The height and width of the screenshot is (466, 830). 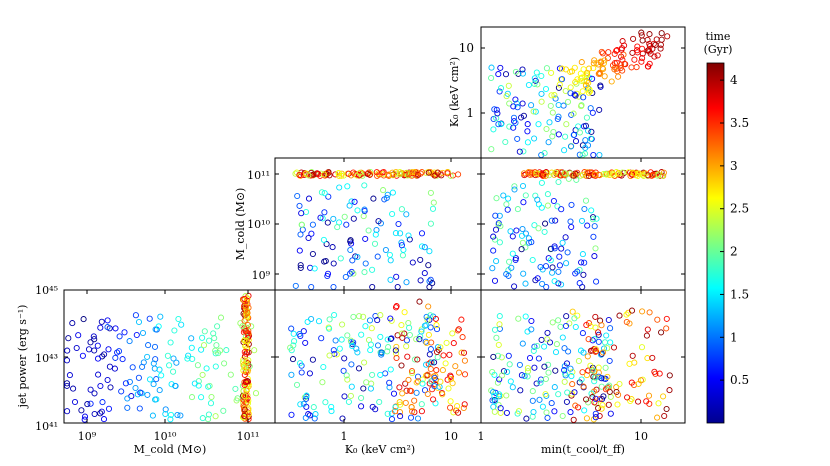 What do you see at coordinates (258, 224) in the screenshot?
I see `tick-mcold-1e10: 10¹⁰` at bounding box center [258, 224].